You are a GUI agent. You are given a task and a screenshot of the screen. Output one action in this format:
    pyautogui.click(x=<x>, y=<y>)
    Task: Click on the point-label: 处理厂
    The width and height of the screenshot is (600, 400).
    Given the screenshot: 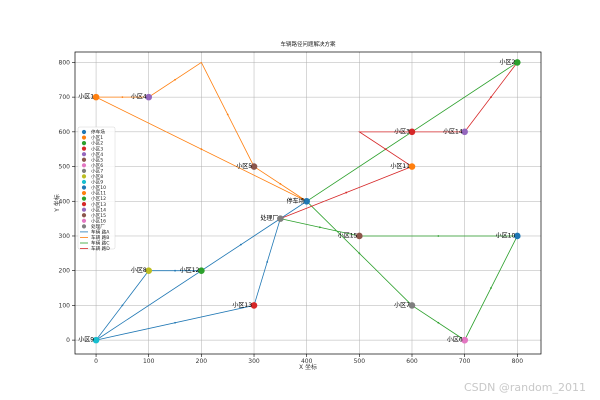 What is the action you would take?
    pyautogui.click(x=269, y=218)
    